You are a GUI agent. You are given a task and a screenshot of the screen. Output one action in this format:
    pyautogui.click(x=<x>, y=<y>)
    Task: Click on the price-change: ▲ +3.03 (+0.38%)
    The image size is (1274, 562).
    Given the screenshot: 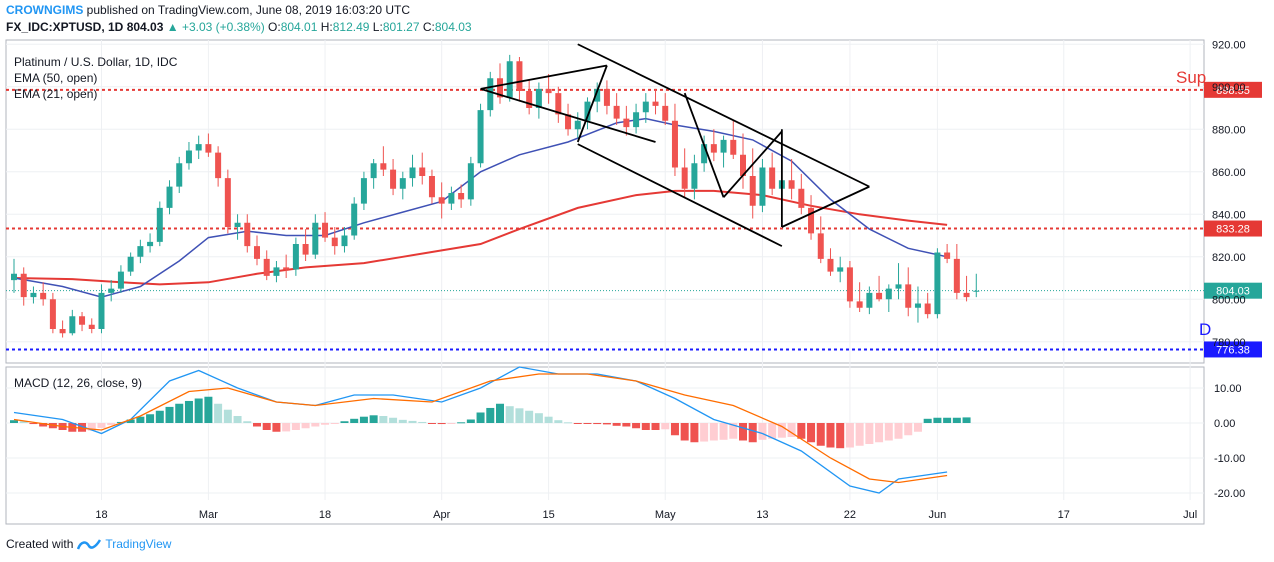 What is the action you would take?
    pyautogui.click(x=215, y=27)
    